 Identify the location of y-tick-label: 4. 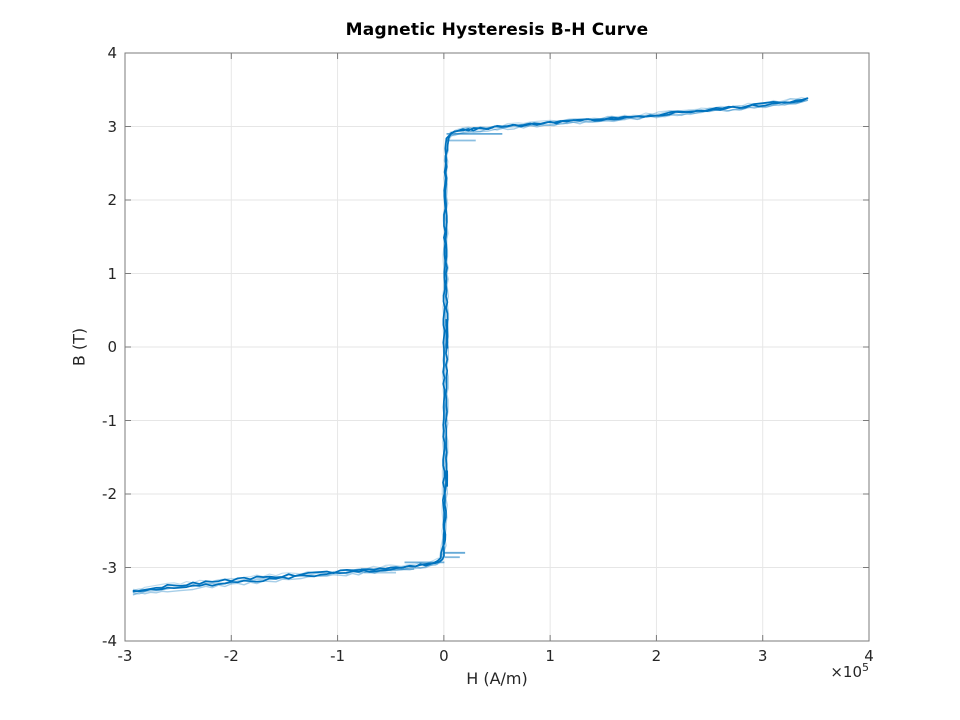
(112, 53).